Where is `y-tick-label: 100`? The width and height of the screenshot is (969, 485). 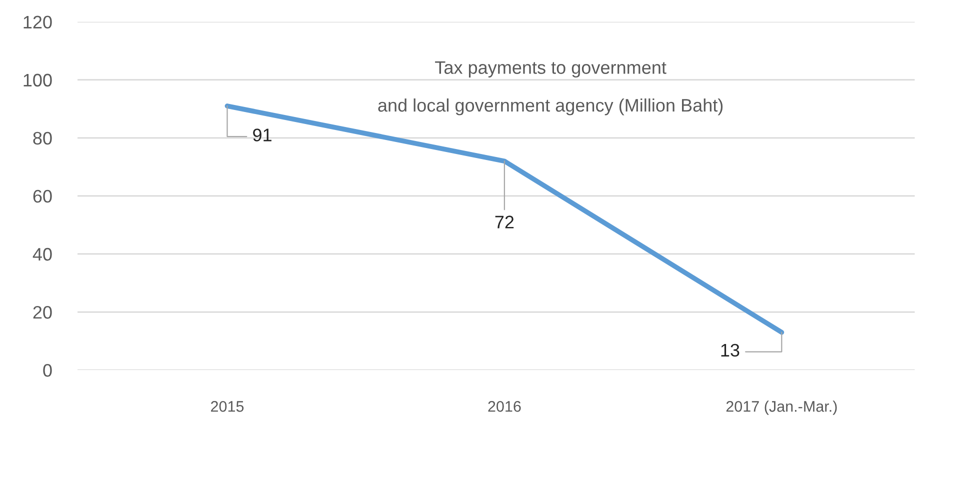
y-tick-label: 100 is located at coordinates (38, 80).